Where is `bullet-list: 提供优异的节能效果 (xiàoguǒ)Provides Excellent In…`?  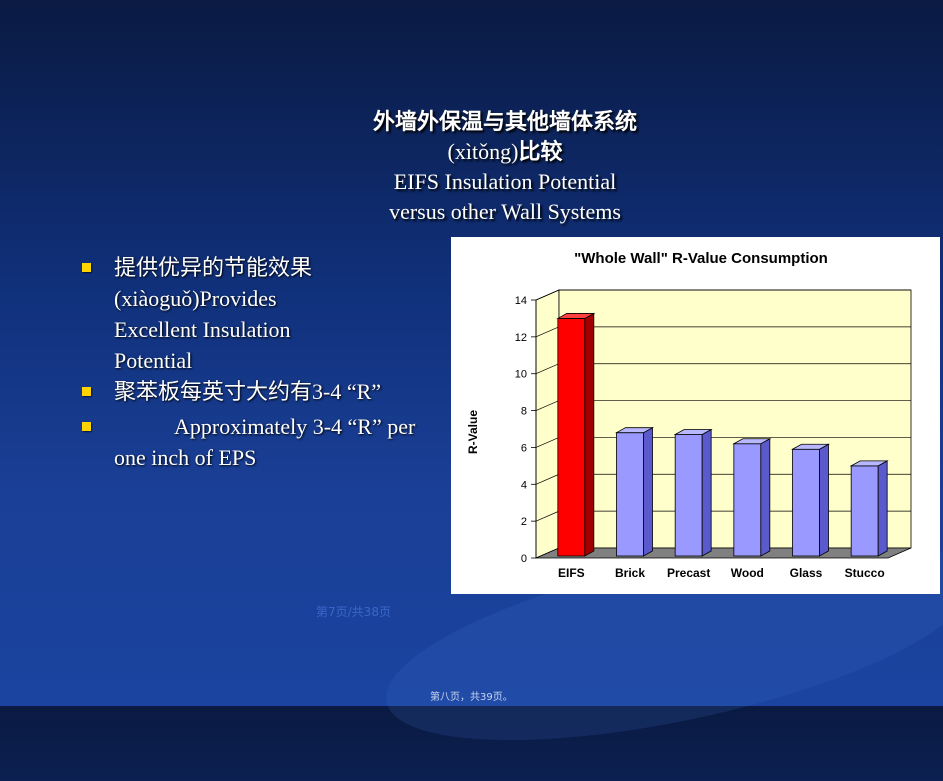
bullet-list: 提供优异的节能效果 (xiàoguǒ)Provides Excellent In… is located at coordinates (270, 362).